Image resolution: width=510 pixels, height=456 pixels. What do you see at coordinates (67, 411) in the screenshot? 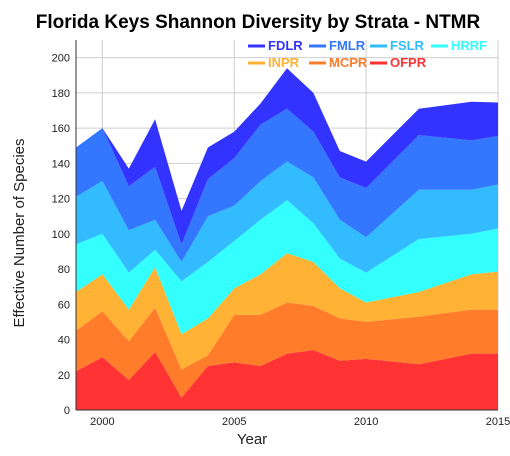
I see `y-tick-label: 0` at bounding box center [67, 411].